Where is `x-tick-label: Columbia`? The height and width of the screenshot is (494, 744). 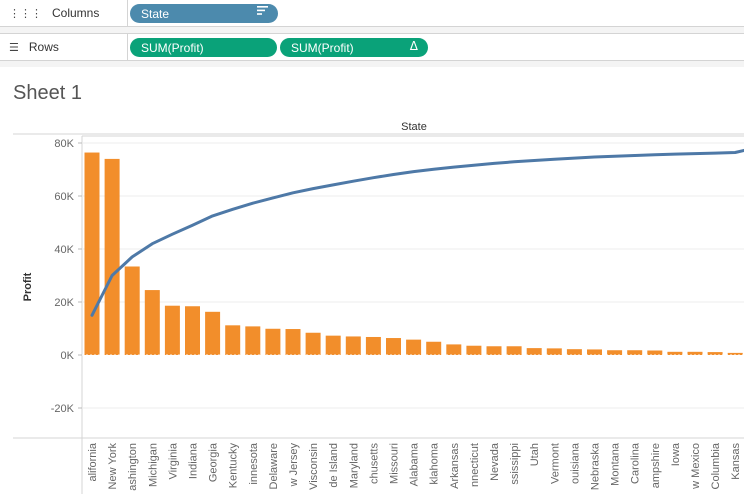
x-tick-label: Columbia is located at coordinates (716, 465).